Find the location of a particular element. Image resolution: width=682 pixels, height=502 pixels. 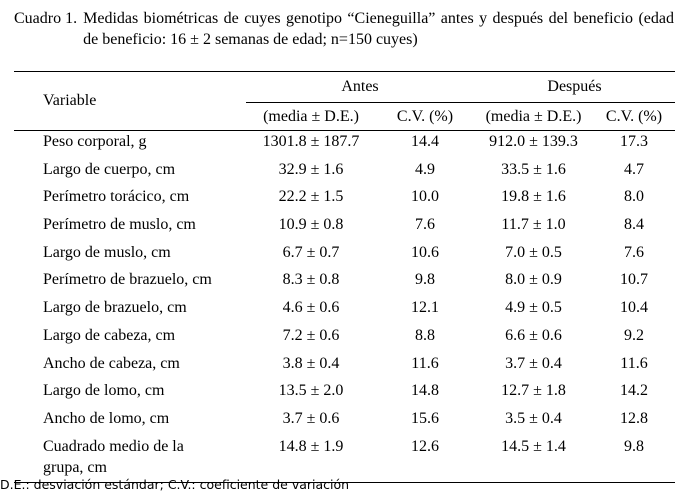

before-mean-cell: 1301.8 ± 187.7 is located at coordinates (311, 141).